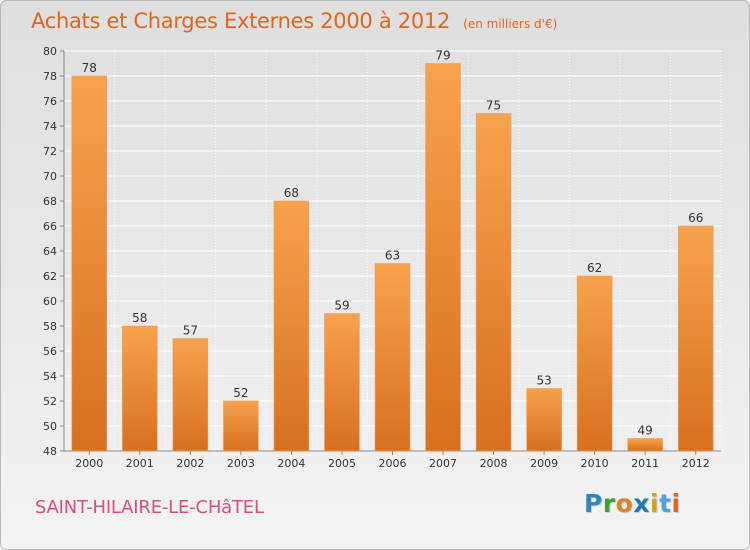 The image size is (750, 550). What do you see at coordinates (442, 56) in the screenshot?
I see `data-label: 79` at bounding box center [442, 56].